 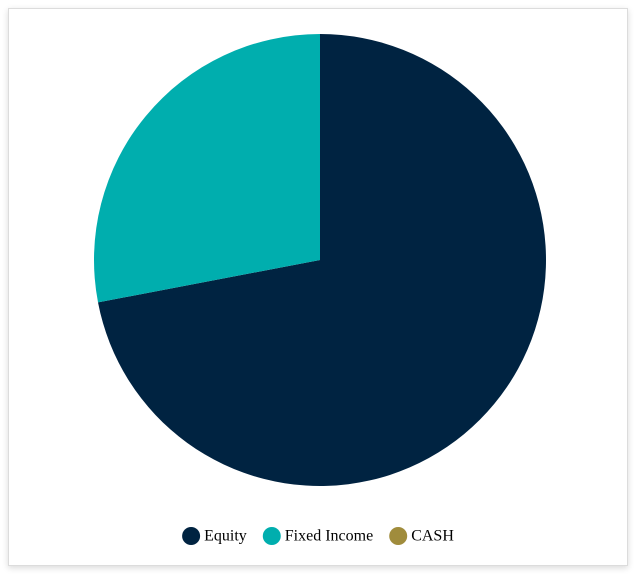 I want to click on legend-label: Equity, so click(x=225, y=536).